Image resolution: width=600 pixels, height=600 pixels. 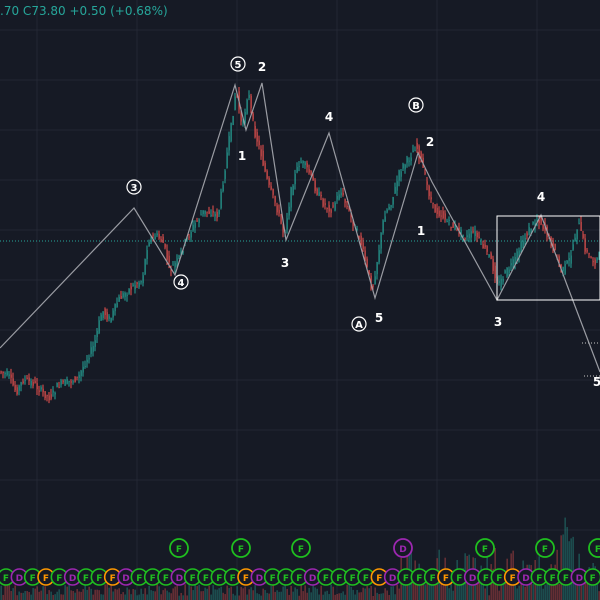 What do you see at coordinates (301, 550) in the screenshot?
I see `event-marker-label: F` at bounding box center [301, 550].